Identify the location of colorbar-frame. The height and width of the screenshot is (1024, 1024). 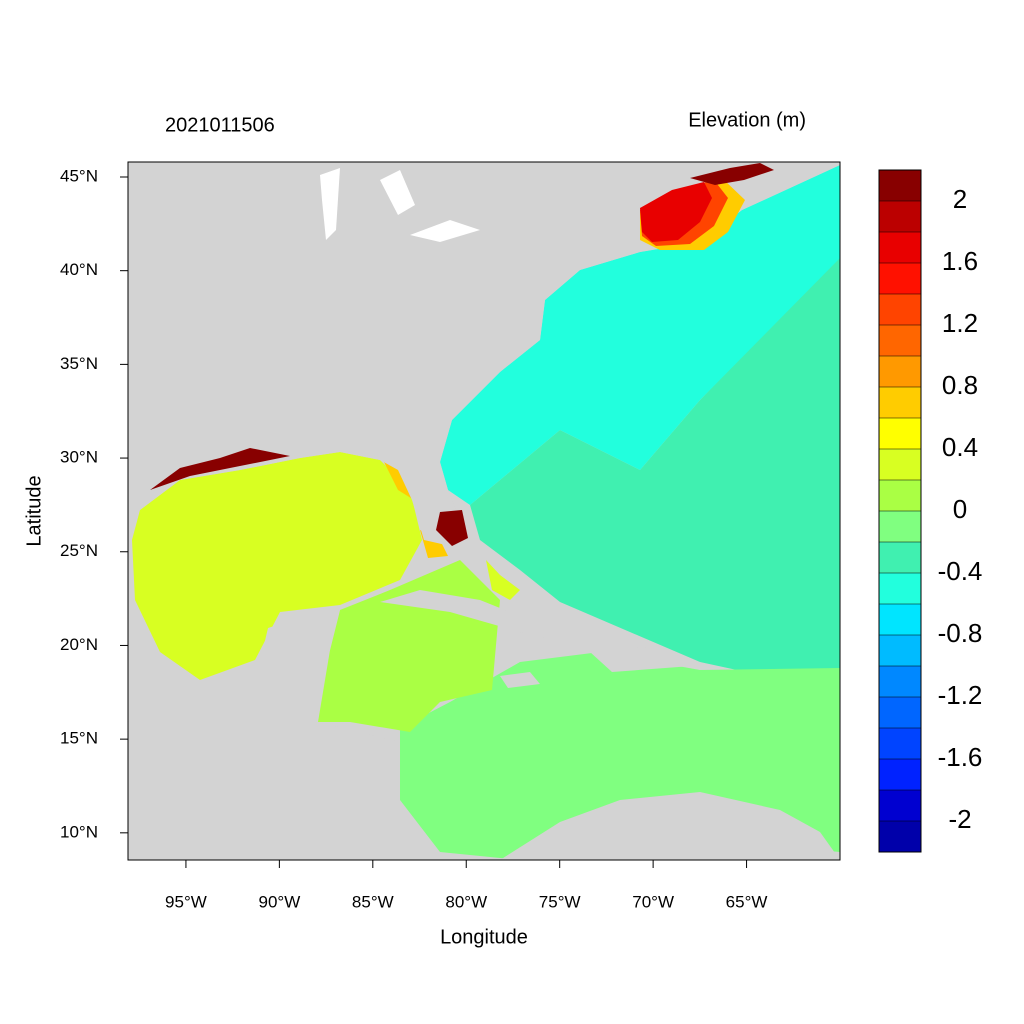
(900, 511).